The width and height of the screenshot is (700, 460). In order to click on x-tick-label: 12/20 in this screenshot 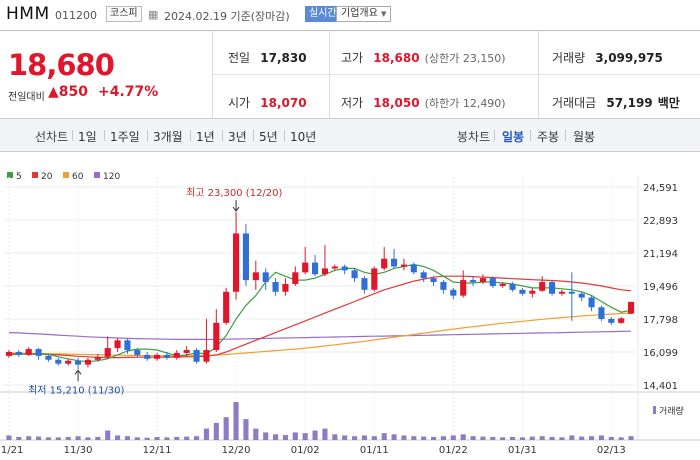, I will do `click(236, 450)`.